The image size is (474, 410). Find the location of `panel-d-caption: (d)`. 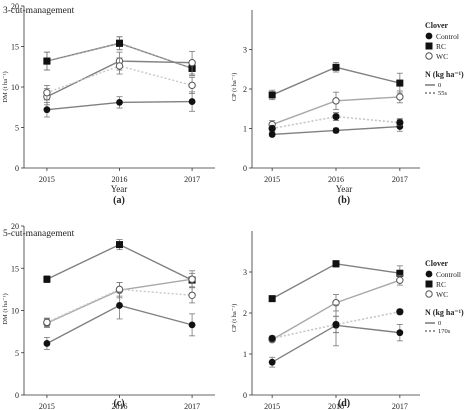

panel-d-caption: (d) is located at coordinates (344, 403).